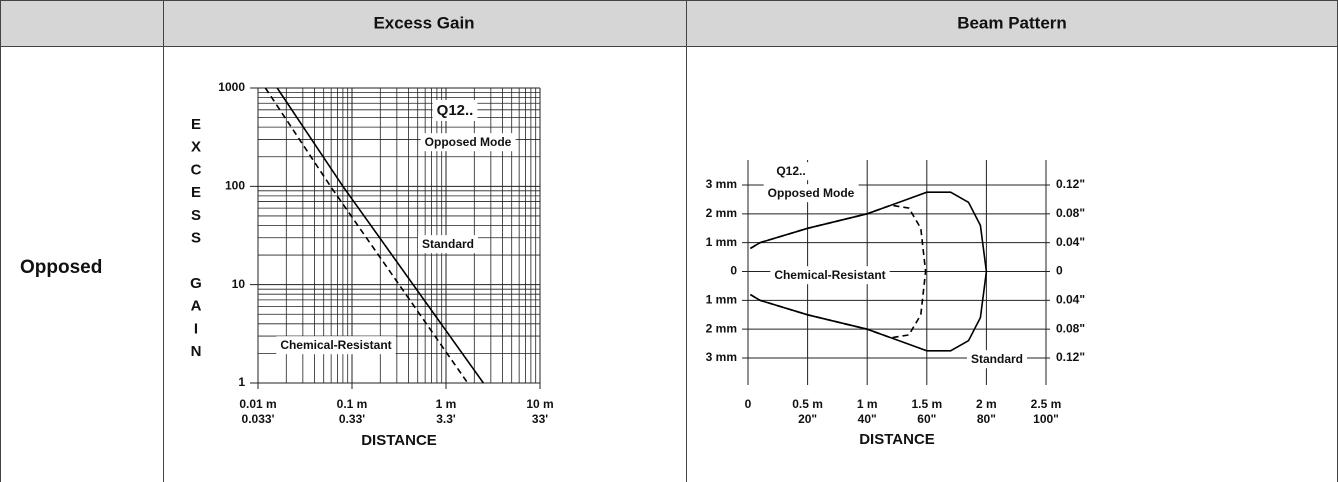  What do you see at coordinates (540, 419) in the screenshot?
I see `x-tick-label-secondary: 33'` at bounding box center [540, 419].